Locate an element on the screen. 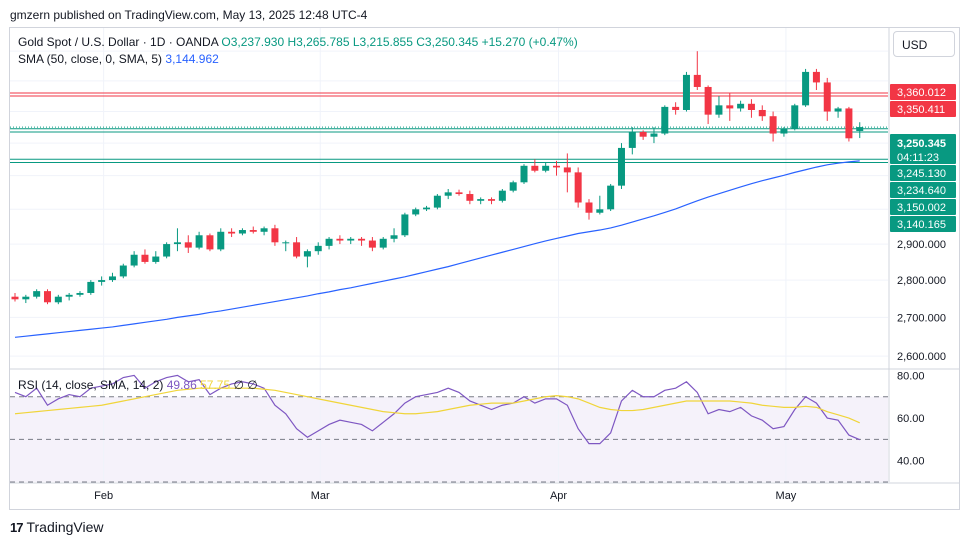 This screenshot has height=546, width=970. time-tick-label: May is located at coordinates (786, 496).